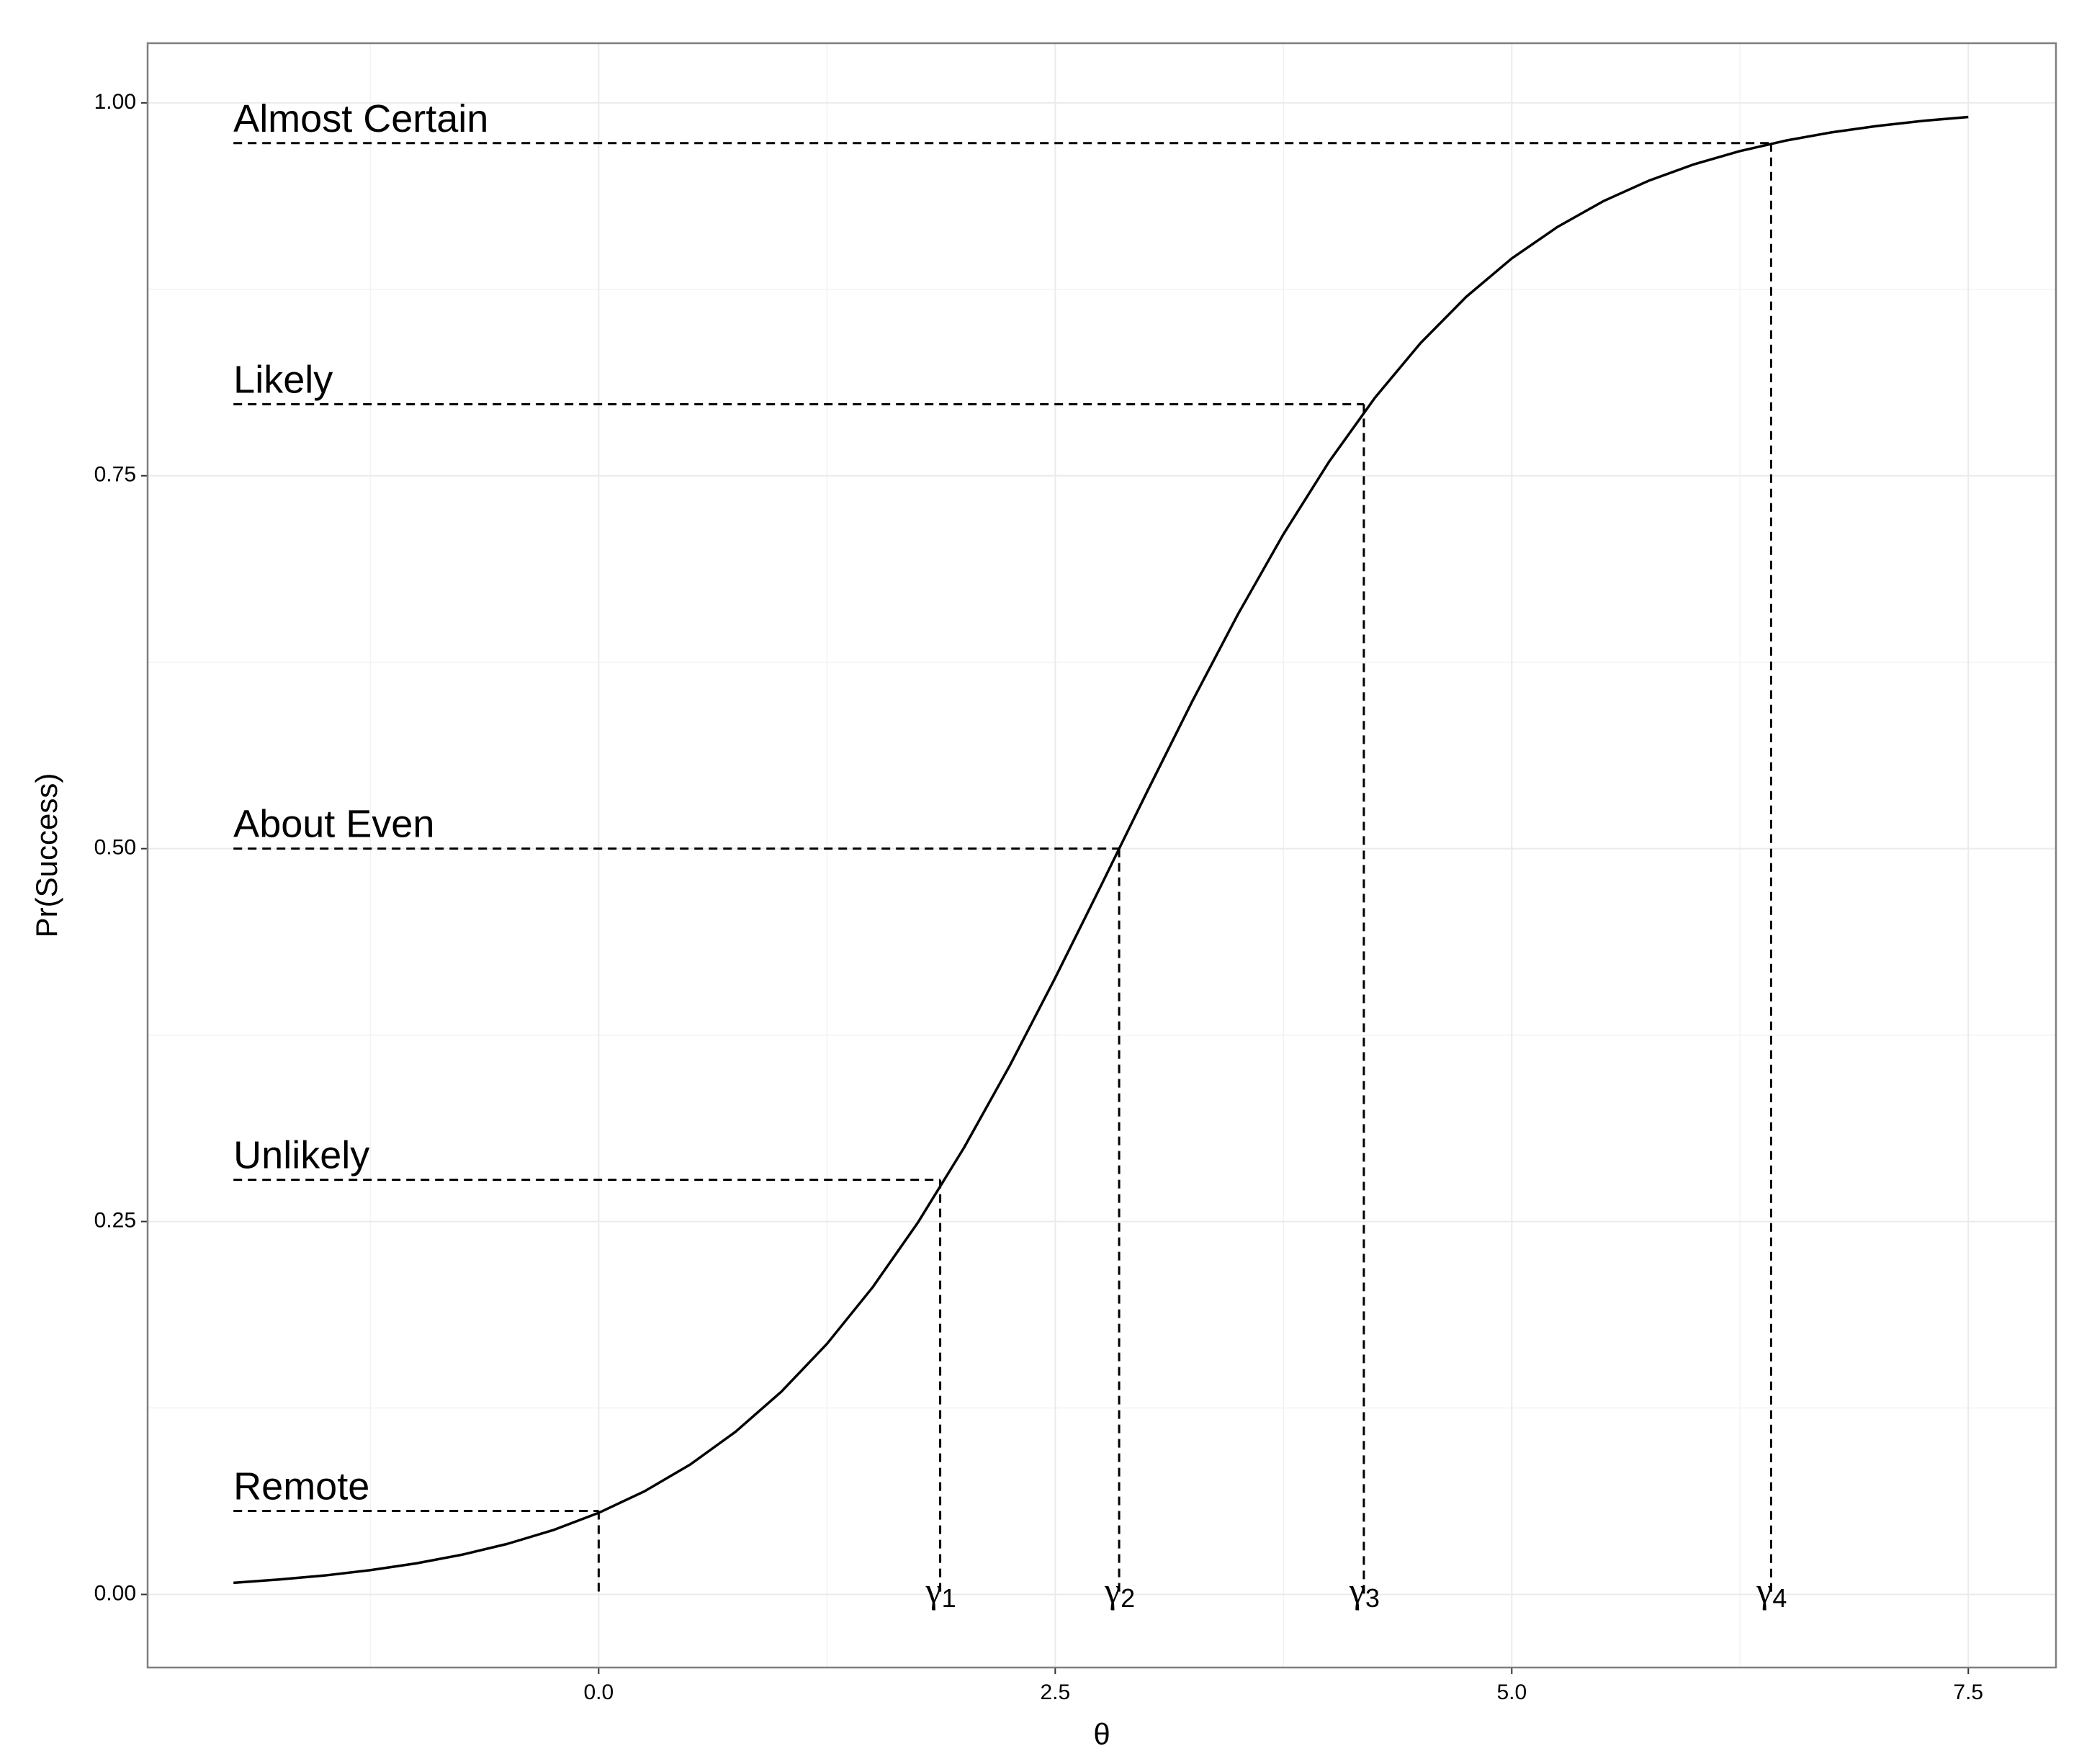 Image resolution: width=2079 pixels, height=1764 pixels. Describe the element at coordinates (47, 855) in the screenshot. I see `y-axis-title: Pr(Success)` at that location.